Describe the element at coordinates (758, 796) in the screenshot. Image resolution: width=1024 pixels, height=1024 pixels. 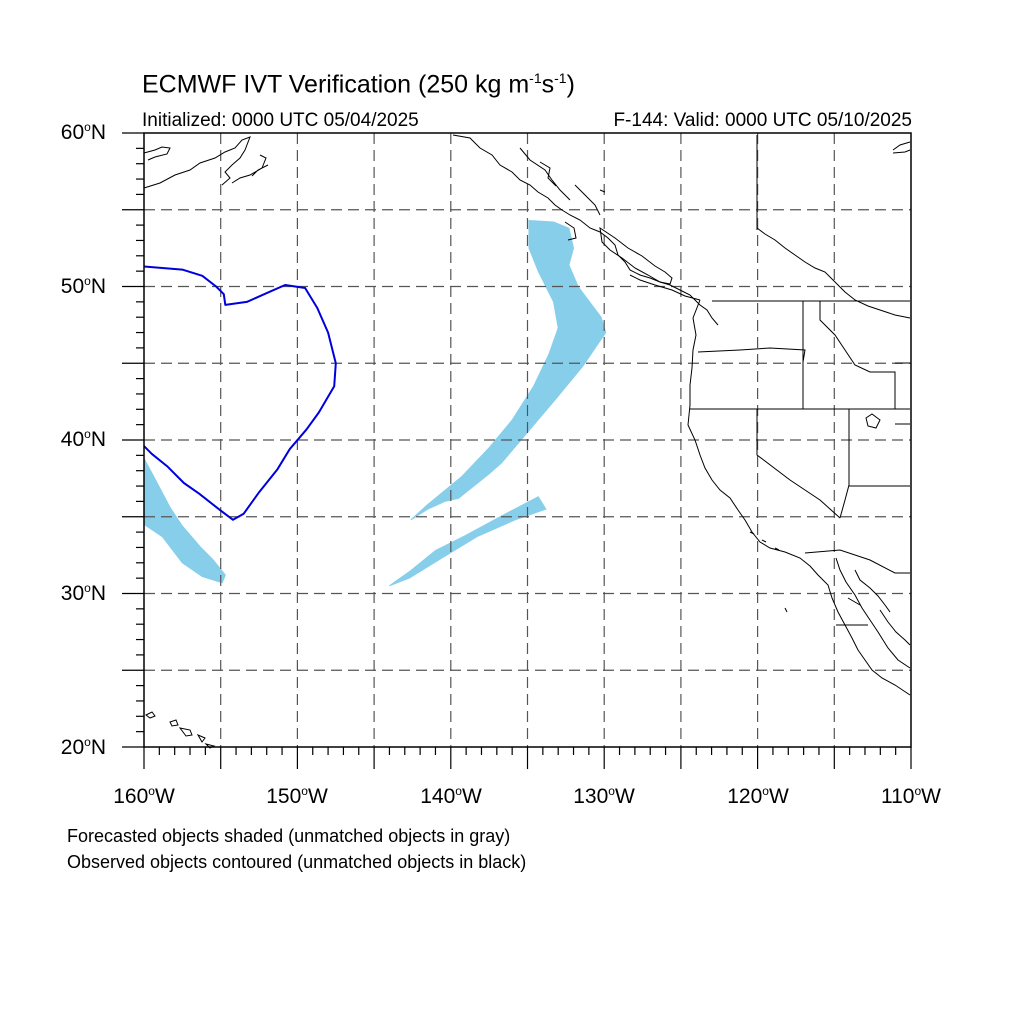
I see `lon-label-120w: 120oW` at that location.